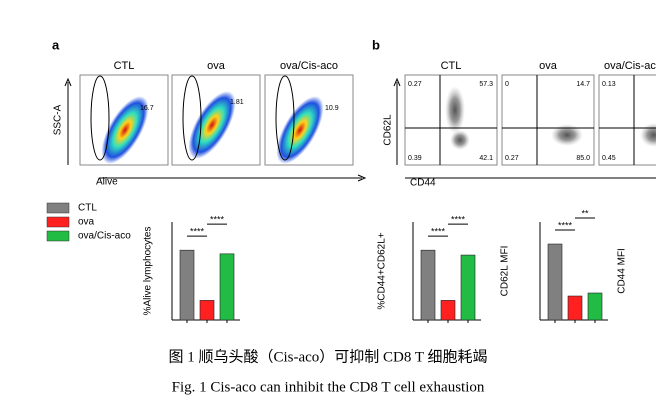  Describe the element at coordinates (147, 108) in the screenshot. I see `gate-value: 16.7` at that location.